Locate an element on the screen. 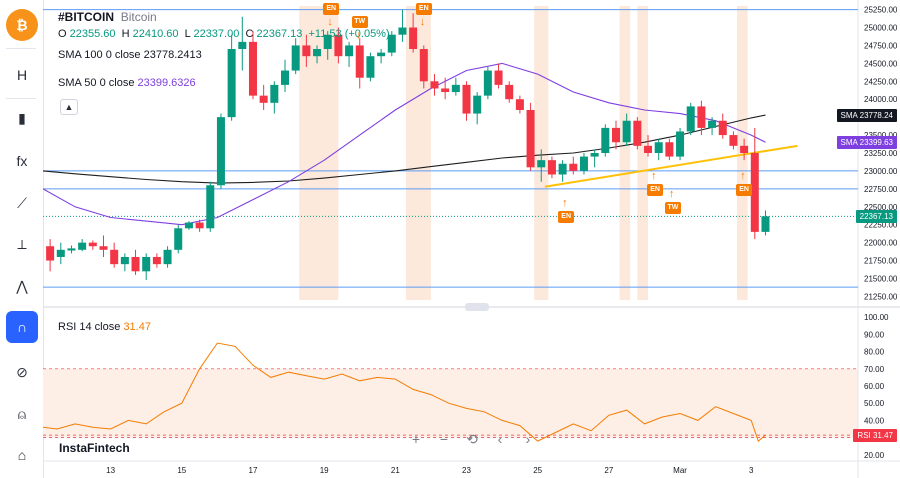 The width and height of the screenshot is (900, 478). time-tick-label: 23 is located at coordinates (466, 470).